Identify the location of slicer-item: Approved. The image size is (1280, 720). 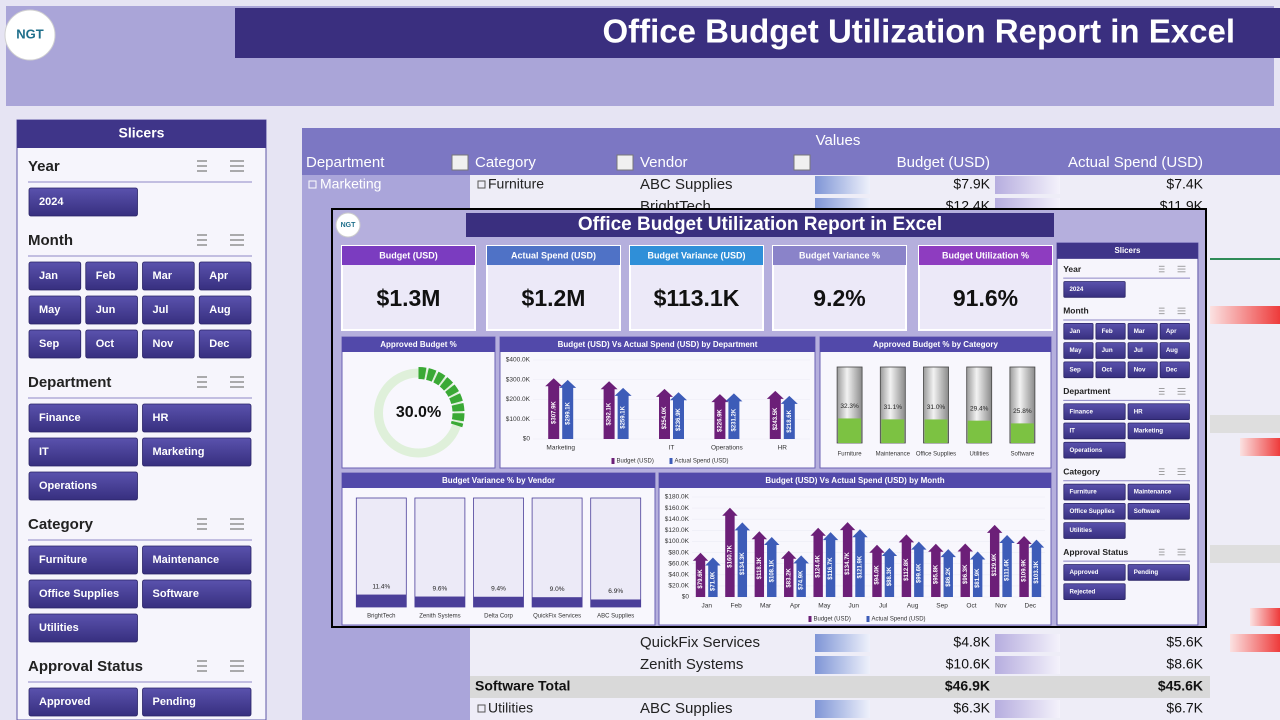
(1083, 572).